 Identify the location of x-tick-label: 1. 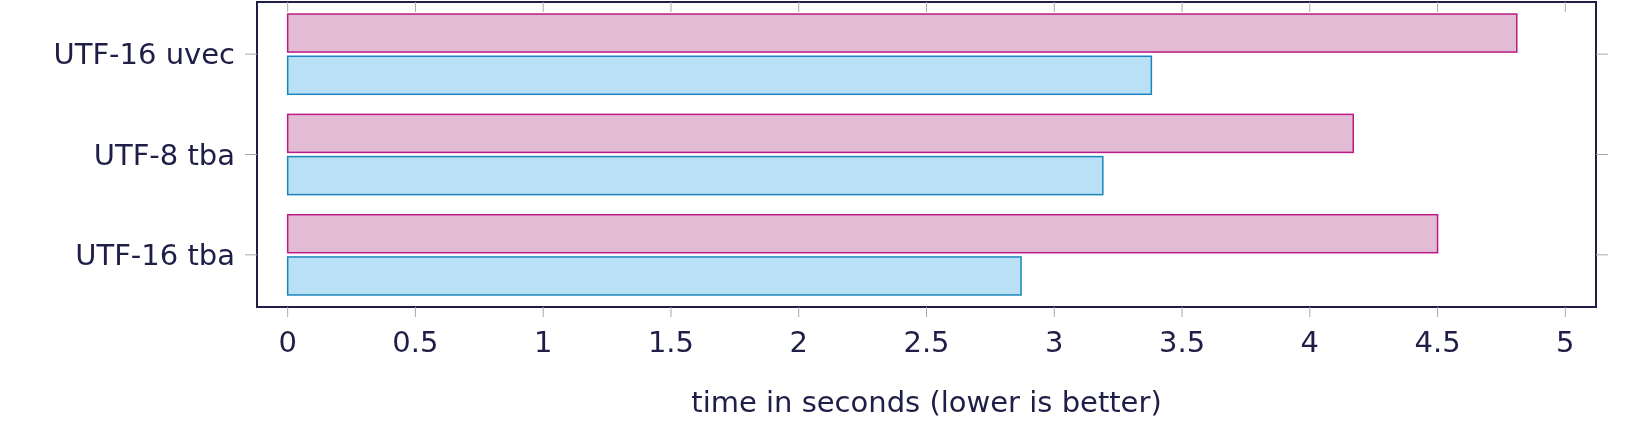
(543, 342).